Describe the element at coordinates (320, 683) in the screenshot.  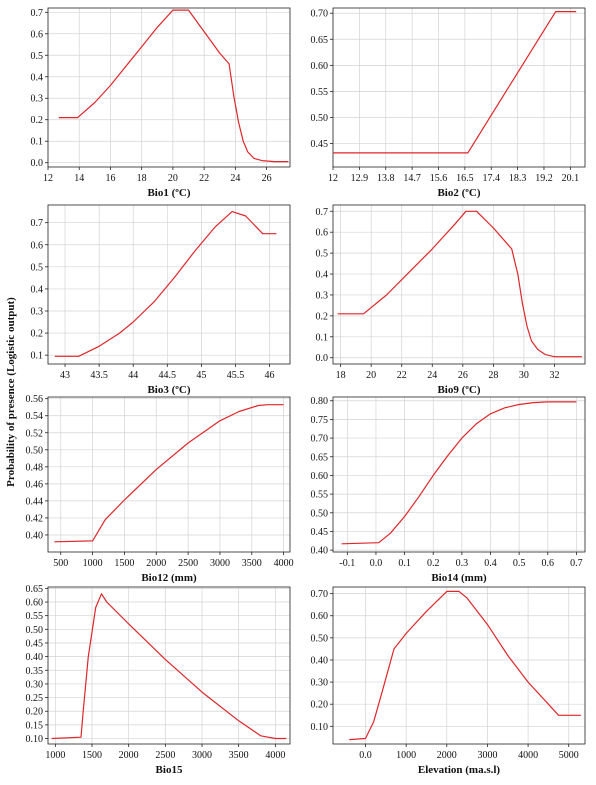
I see `y-tick-label: 0.30` at that location.